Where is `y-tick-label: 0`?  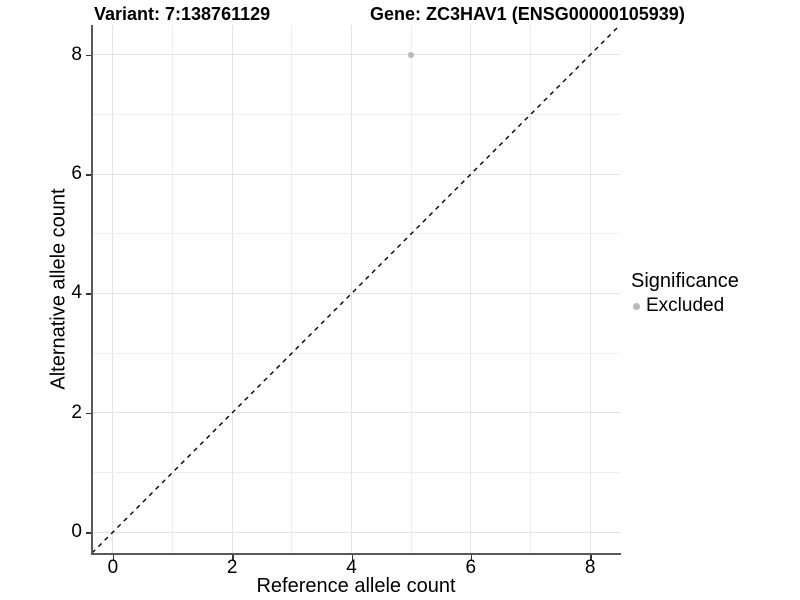
y-tick-label: 0 is located at coordinates (76, 532).